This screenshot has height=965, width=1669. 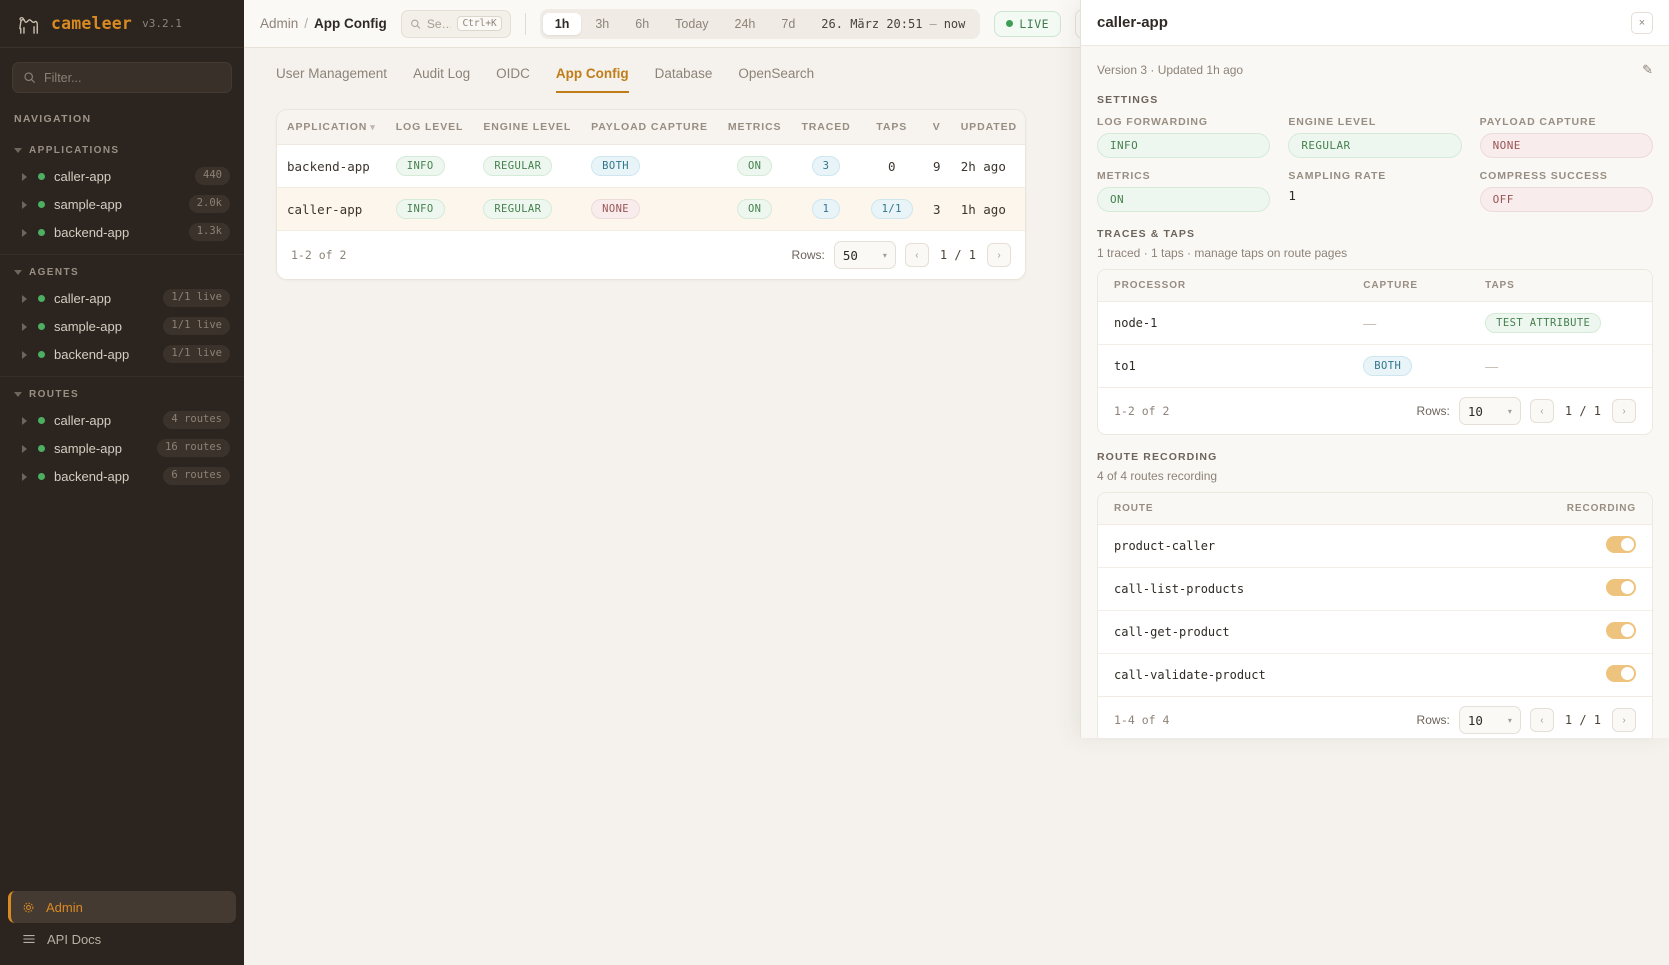 I want to click on col-processor: PROCESSOR, so click(x=1223, y=286).